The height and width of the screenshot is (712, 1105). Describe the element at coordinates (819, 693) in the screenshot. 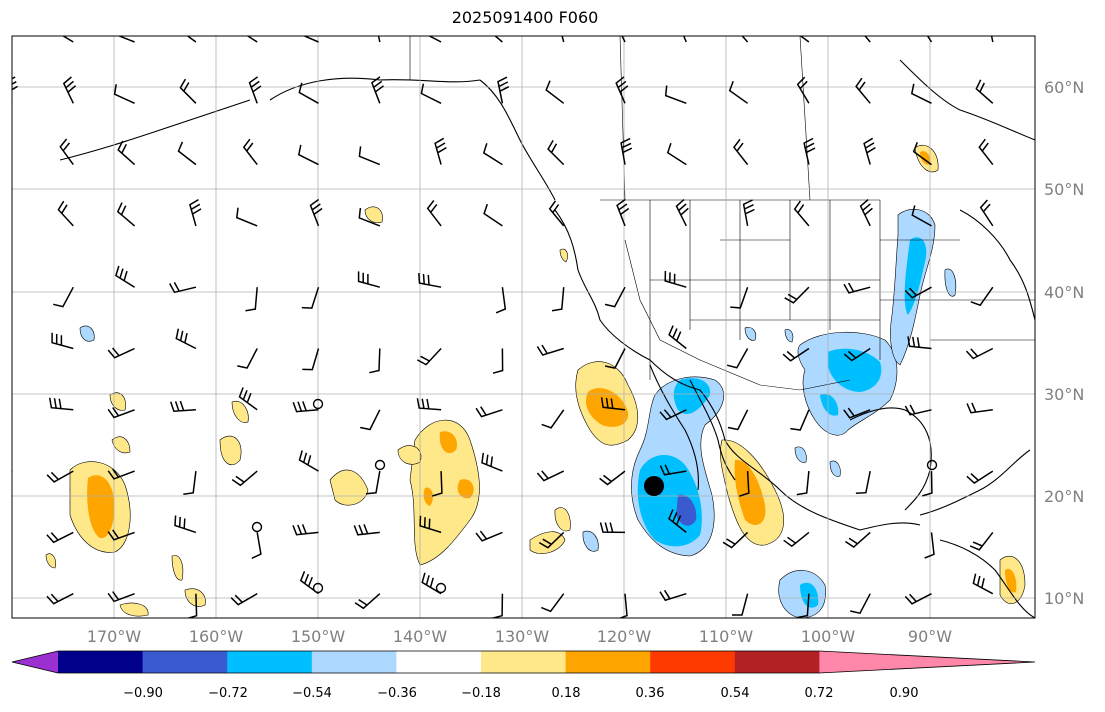

I see `colorbar-tick-label: 0.72` at that location.